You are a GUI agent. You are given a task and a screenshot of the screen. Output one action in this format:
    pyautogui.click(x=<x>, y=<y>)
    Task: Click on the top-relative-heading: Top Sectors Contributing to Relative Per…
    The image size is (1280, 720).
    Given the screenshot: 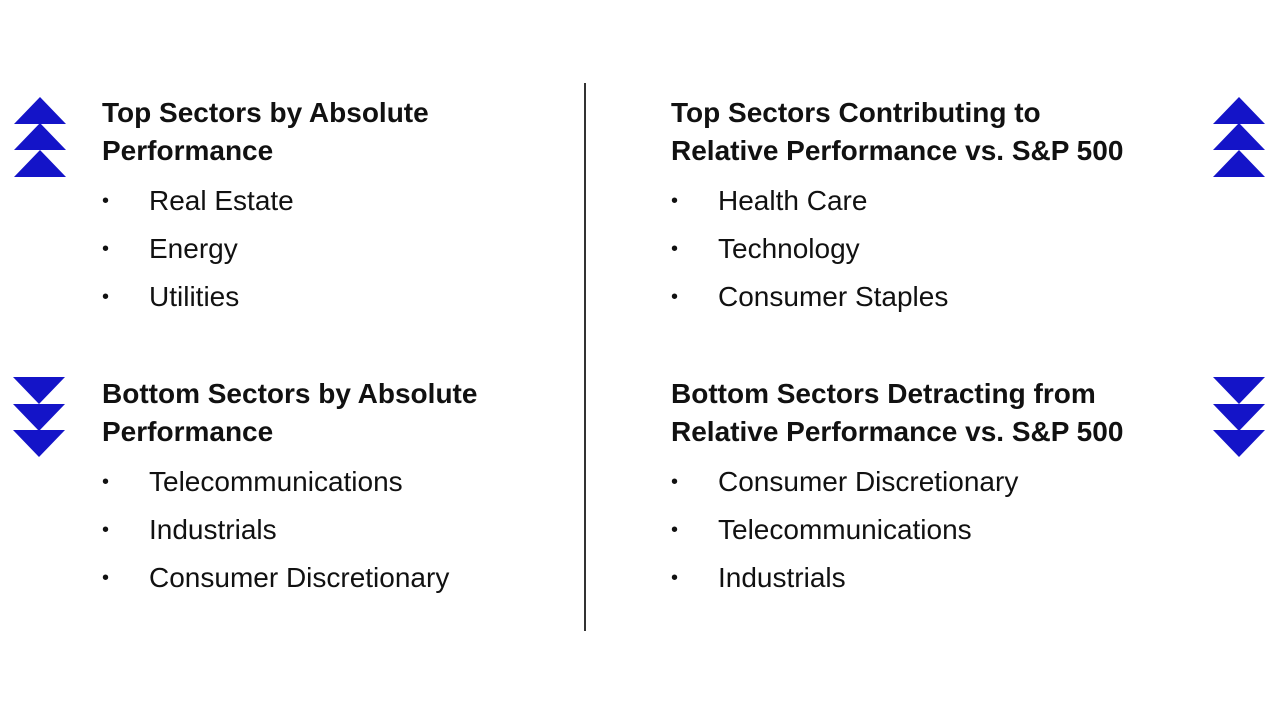 What is the action you would take?
    pyautogui.click(x=897, y=131)
    